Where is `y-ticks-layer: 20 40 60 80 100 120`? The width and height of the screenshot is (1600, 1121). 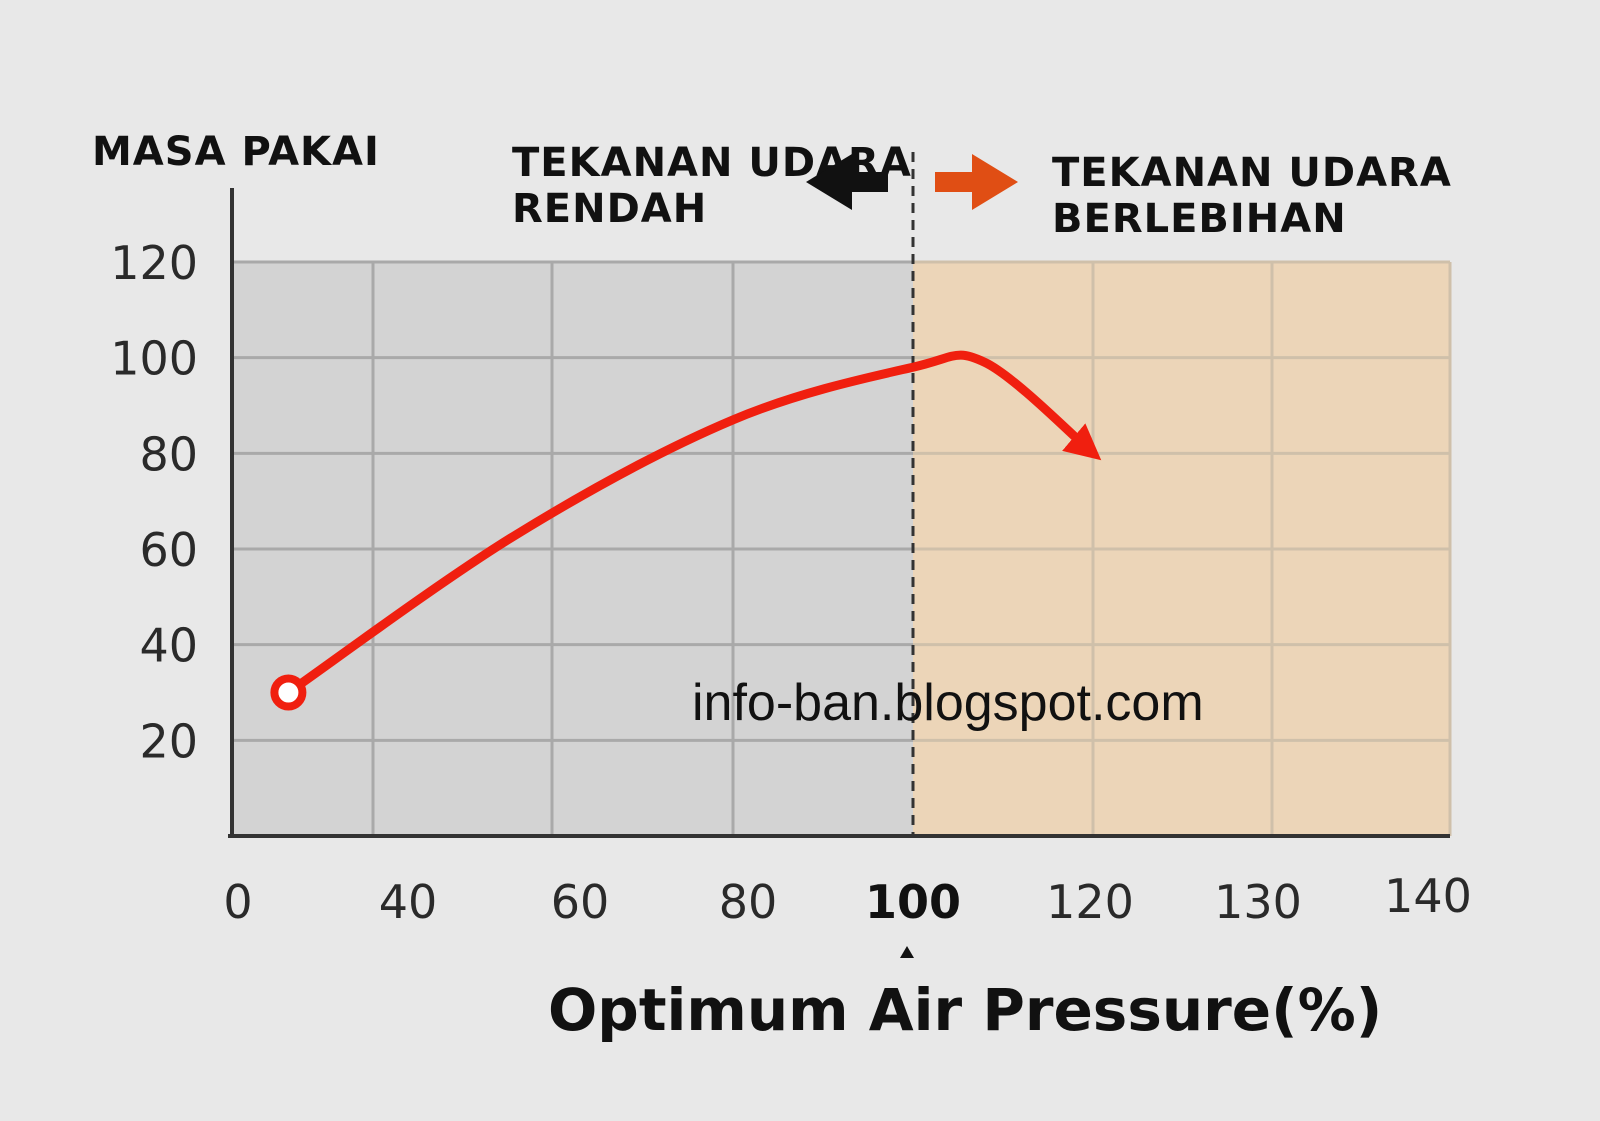
y-ticks-layer: 20 40 60 80 100 120 is located at coordinates (154, 502).